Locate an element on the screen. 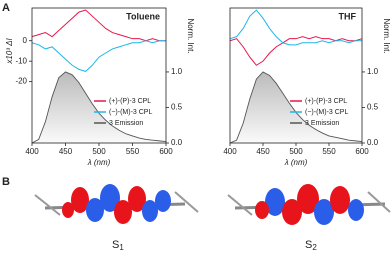  y-axis-label: x10³ ΔI is located at coordinates (9, 50).